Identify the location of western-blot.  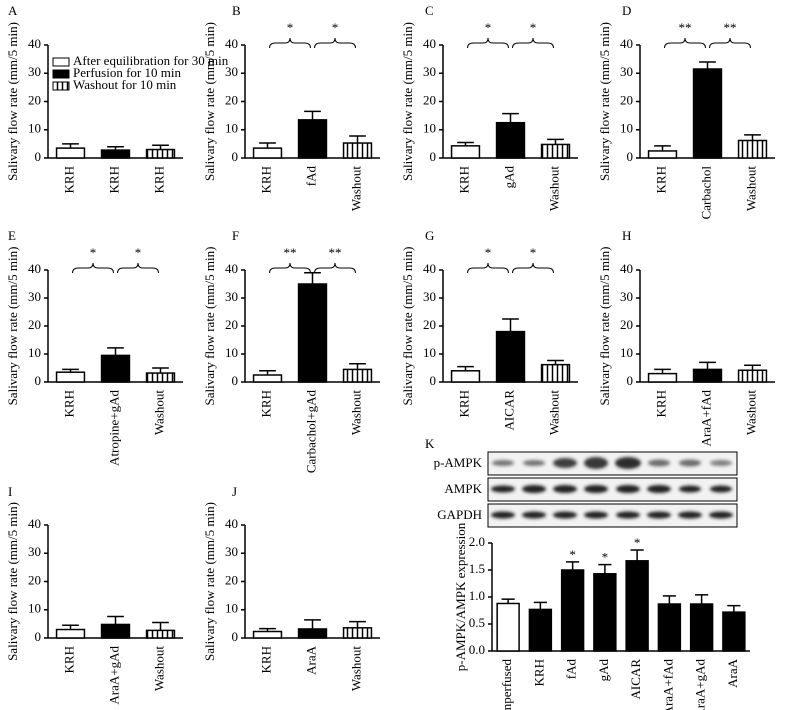
(612, 489).